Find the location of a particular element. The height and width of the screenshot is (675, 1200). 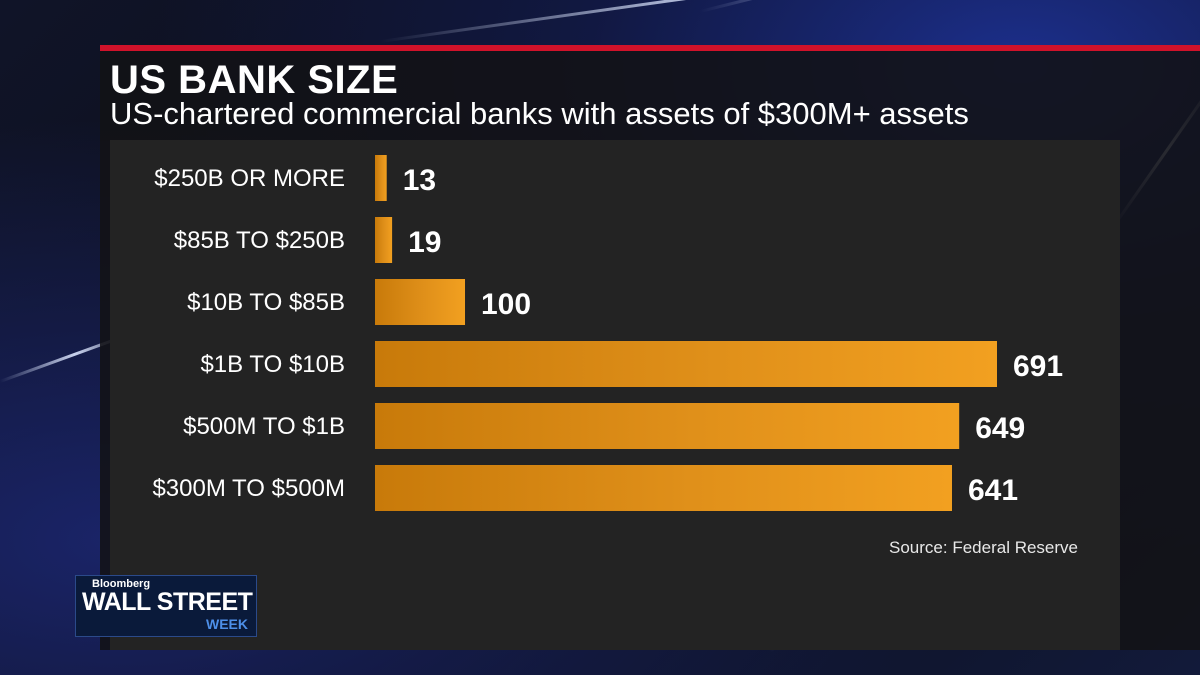

source-note: Source: Federal Reserve is located at coordinates (983, 547).